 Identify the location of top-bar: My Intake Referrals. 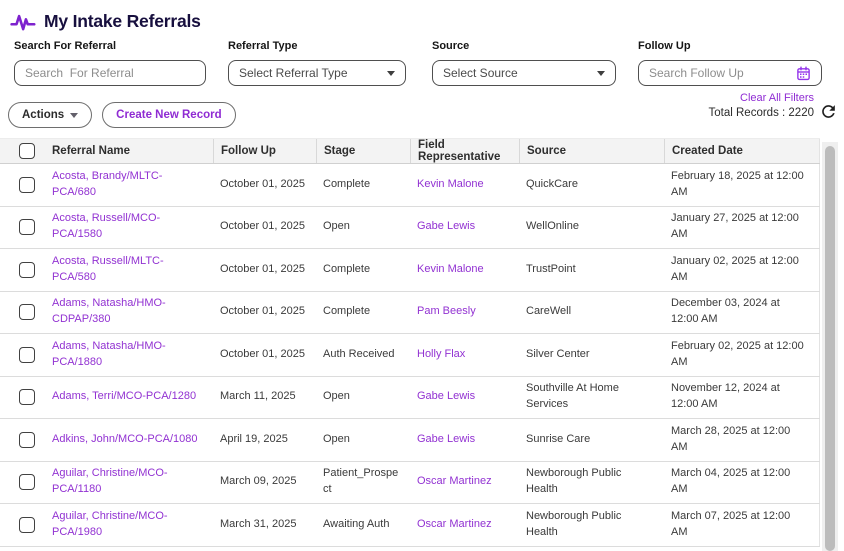
(422, 17).